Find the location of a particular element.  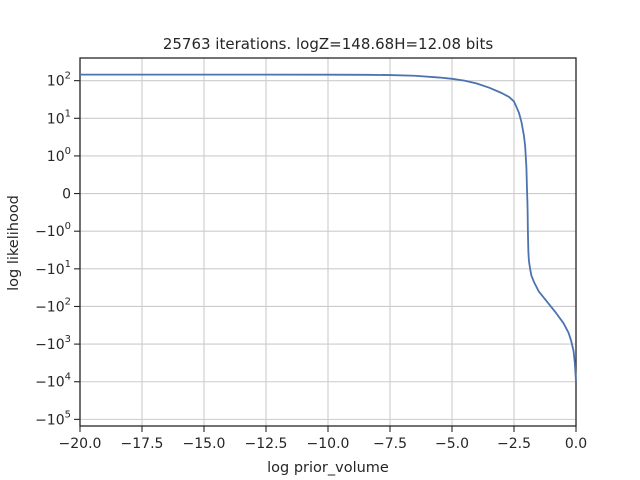

y-axis-label: log likelihood is located at coordinates (14, 243).